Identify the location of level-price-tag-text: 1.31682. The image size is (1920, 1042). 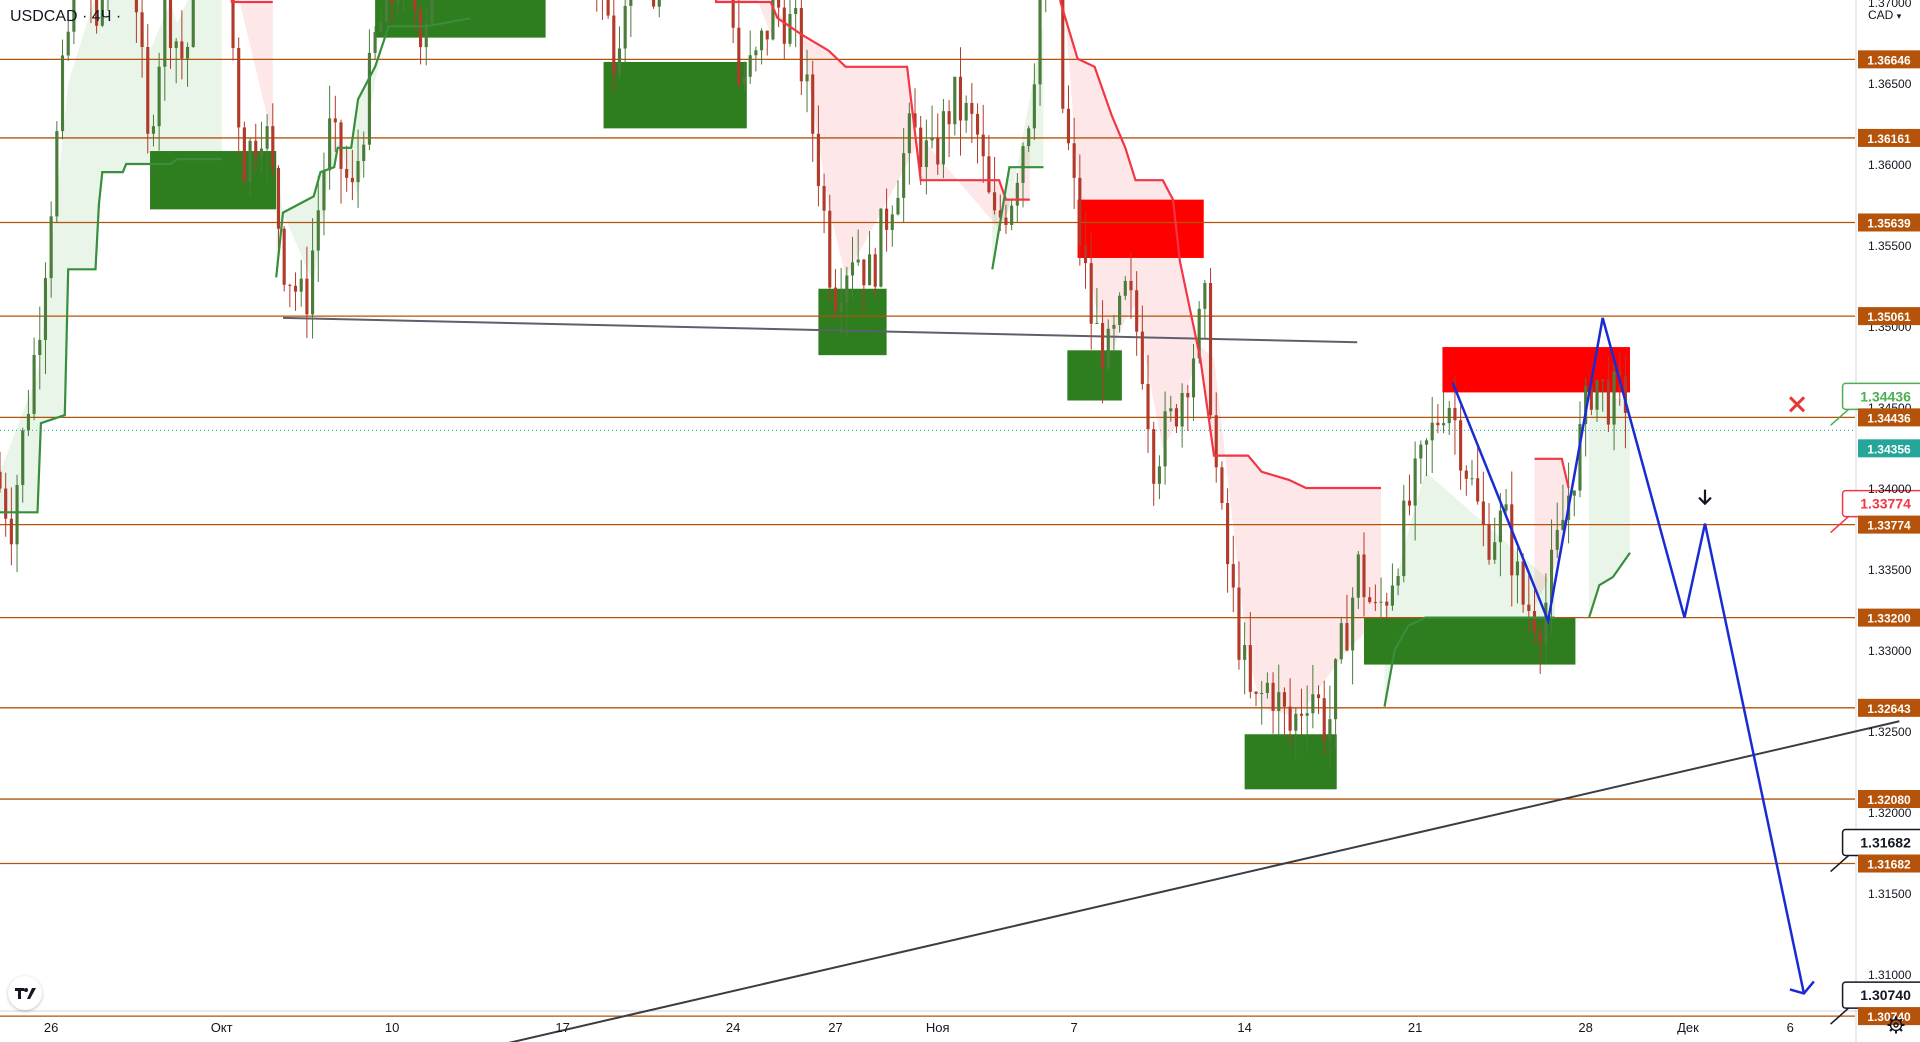
(1889, 865).